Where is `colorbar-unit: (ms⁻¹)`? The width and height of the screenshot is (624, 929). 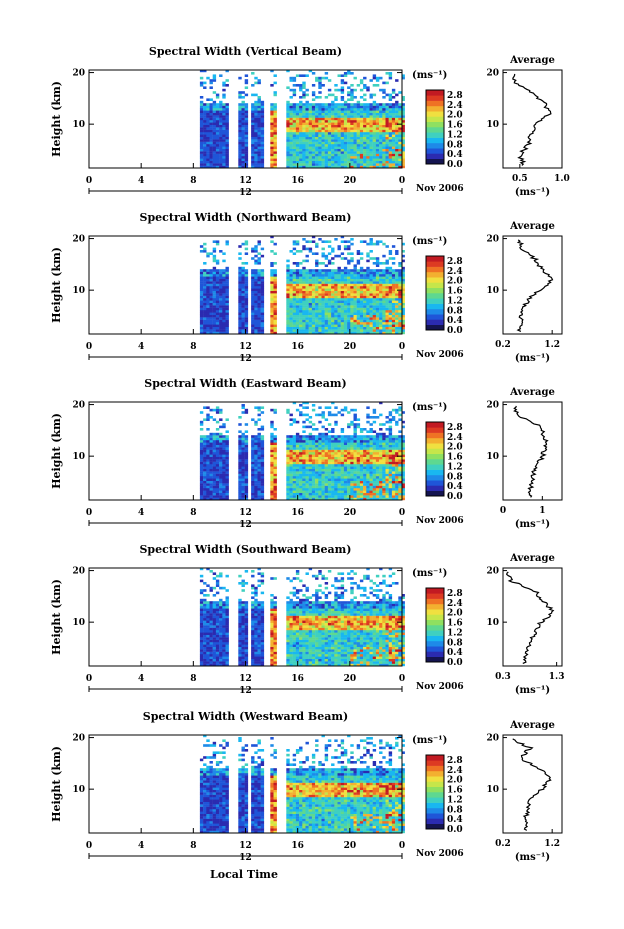 colorbar-unit: (ms⁻¹) is located at coordinates (429, 241).